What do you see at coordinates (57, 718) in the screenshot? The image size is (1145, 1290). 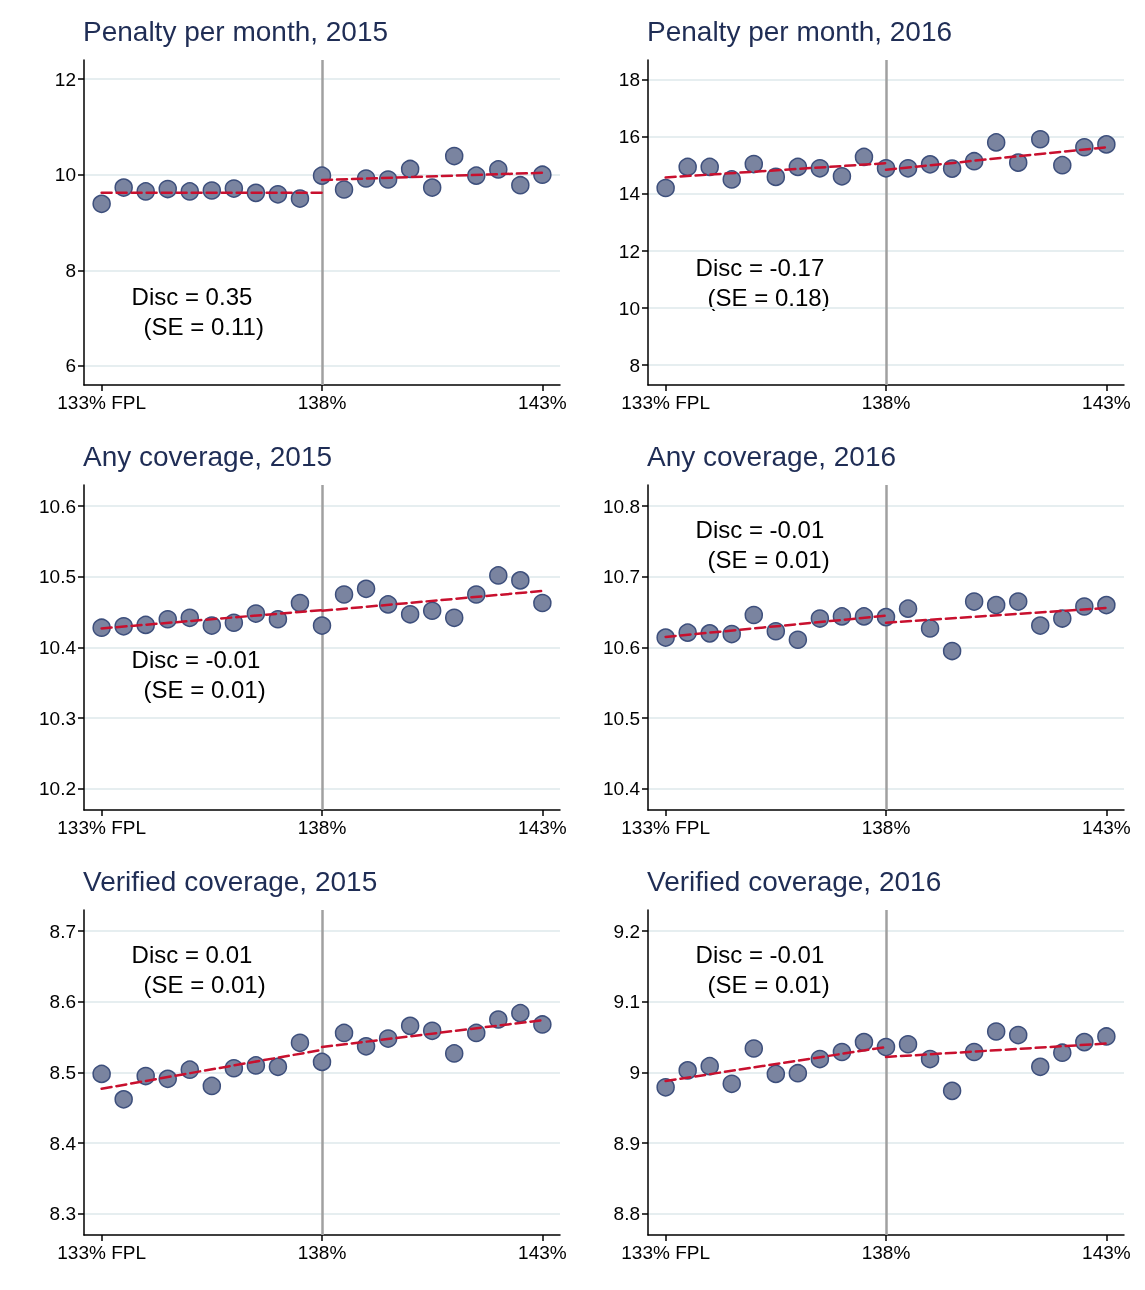 I see `y-tick-label: 10.3` at bounding box center [57, 718].